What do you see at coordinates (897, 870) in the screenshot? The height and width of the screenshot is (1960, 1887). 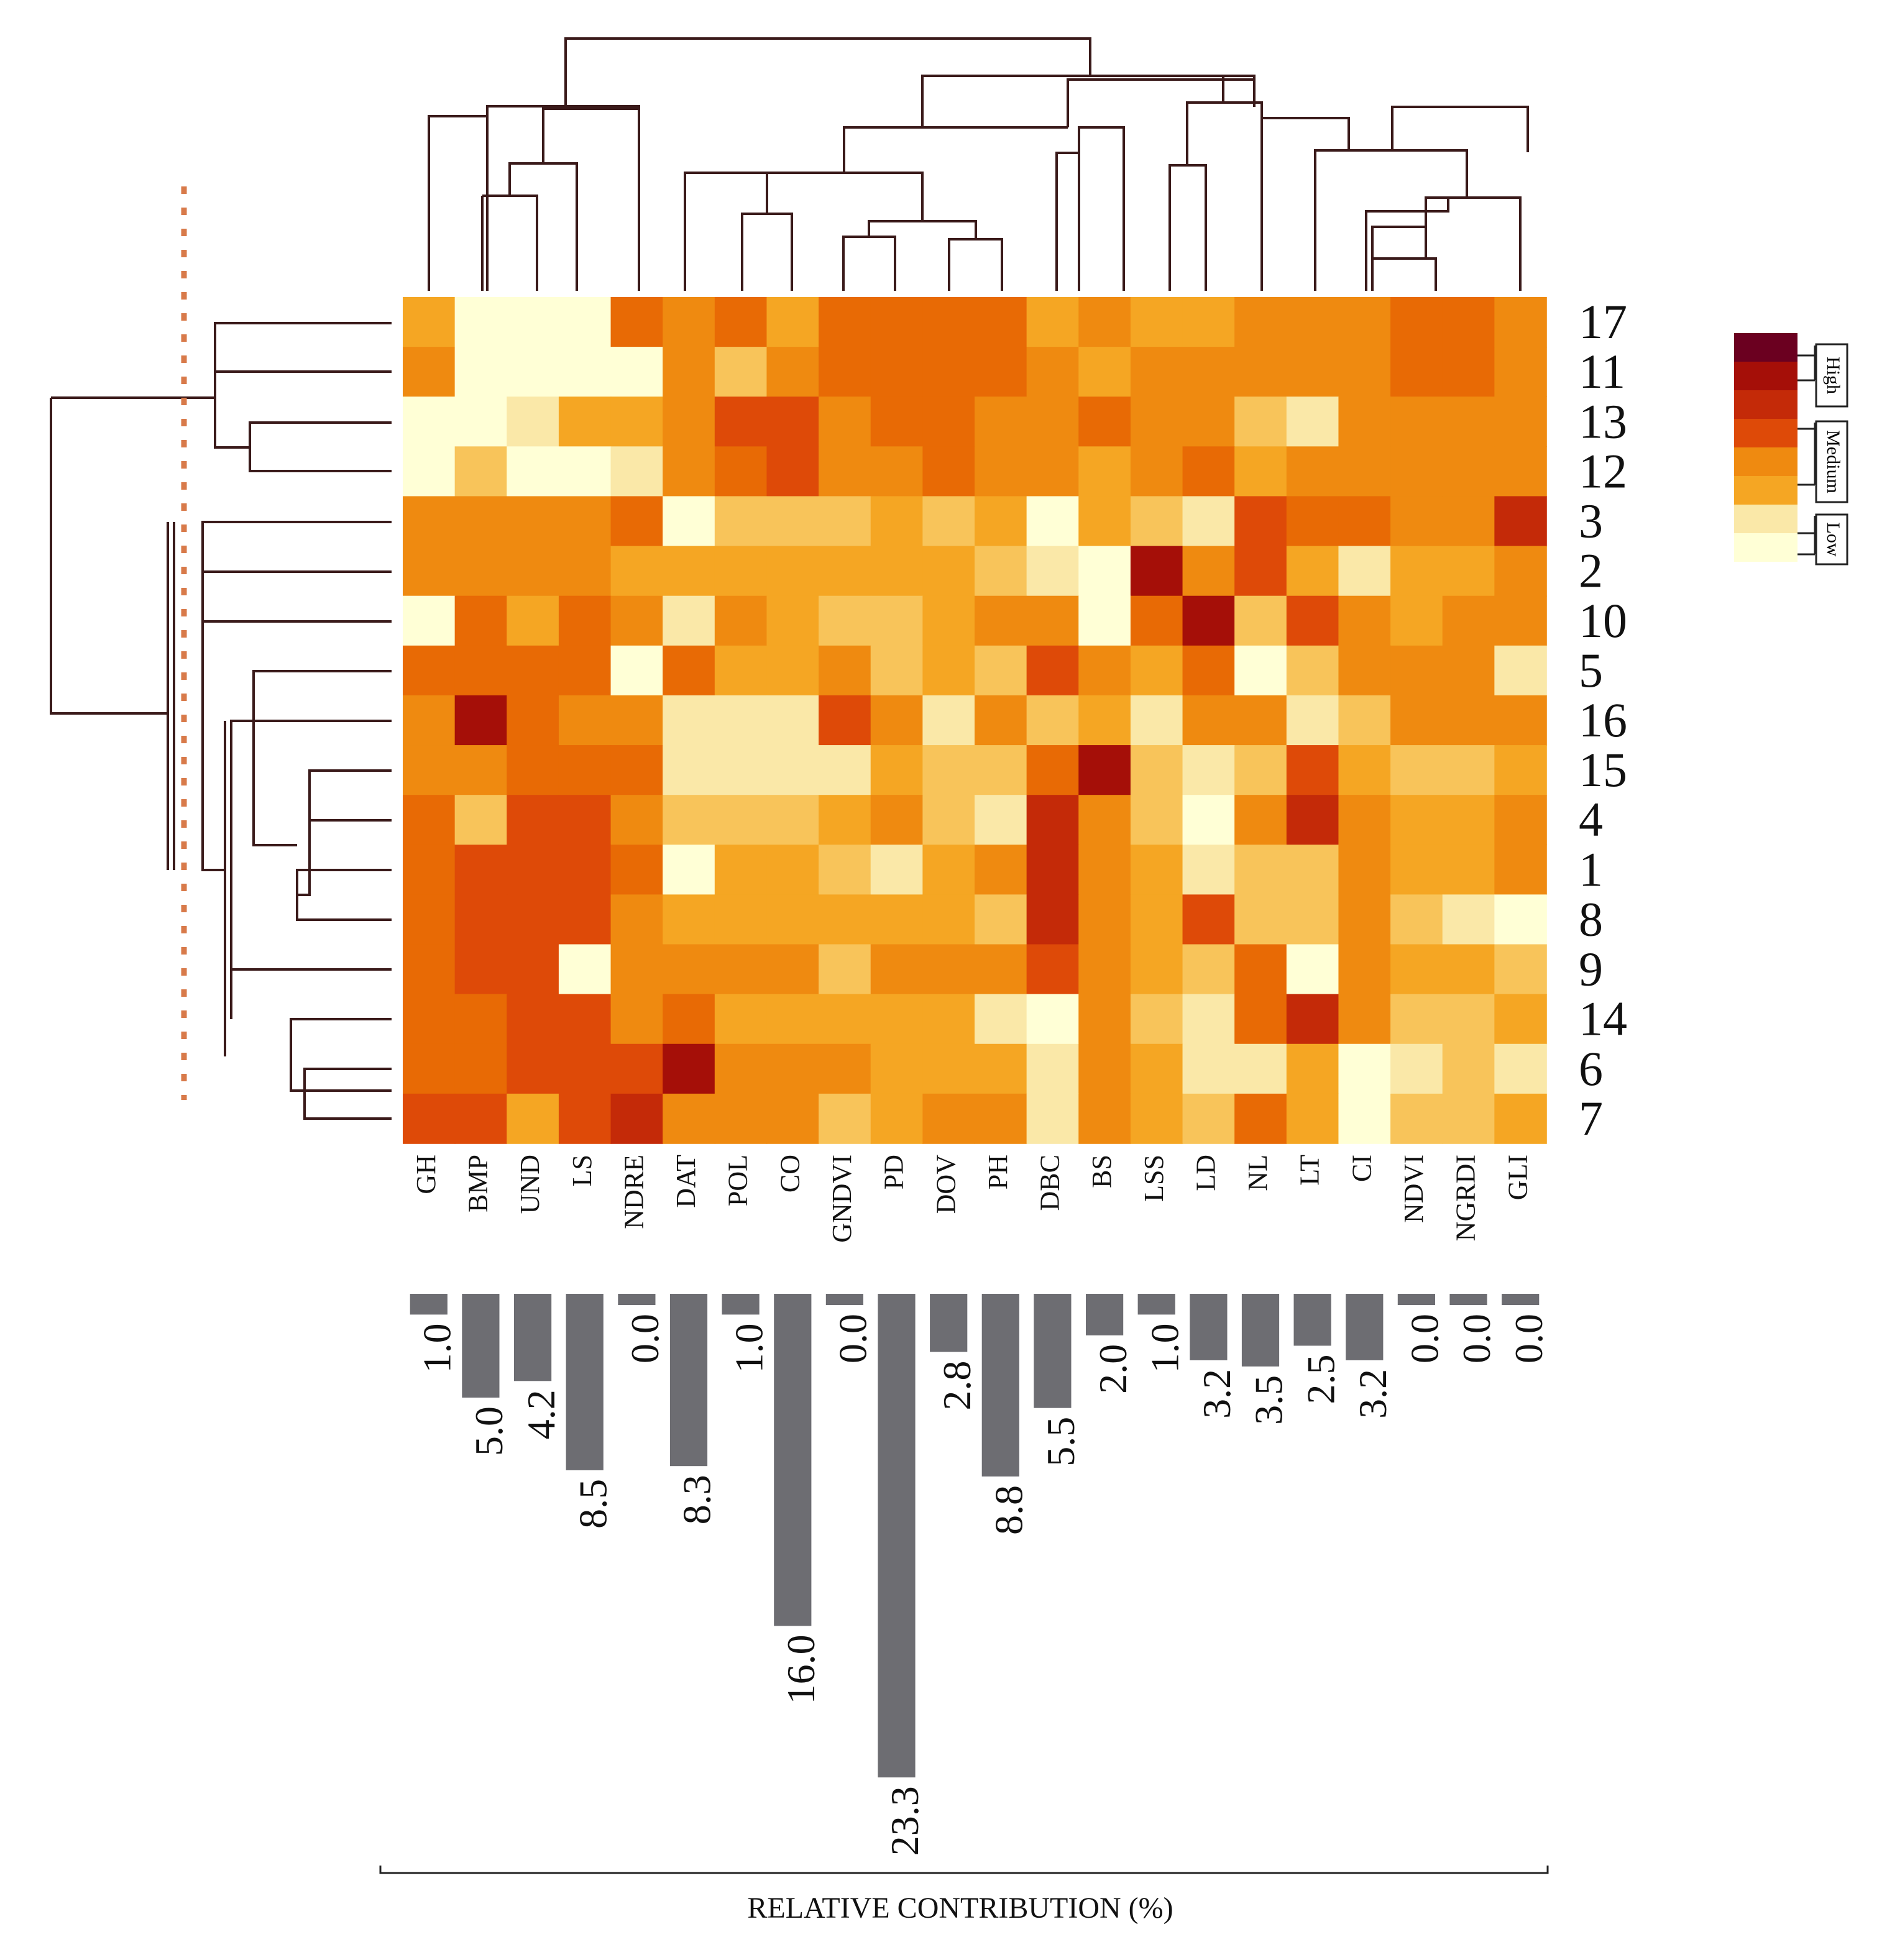 I see `heatmap-cell-1-PD` at bounding box center [897, 870].